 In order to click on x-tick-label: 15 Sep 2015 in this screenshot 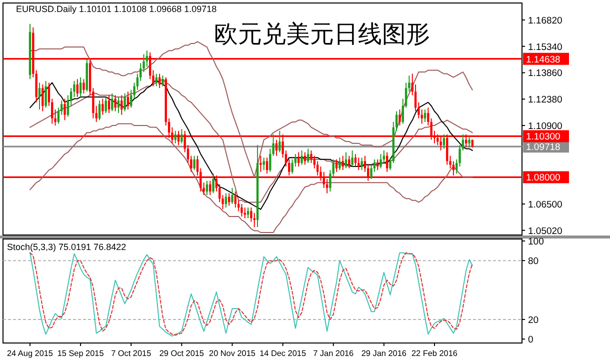, I will do `click(80, 353)`.